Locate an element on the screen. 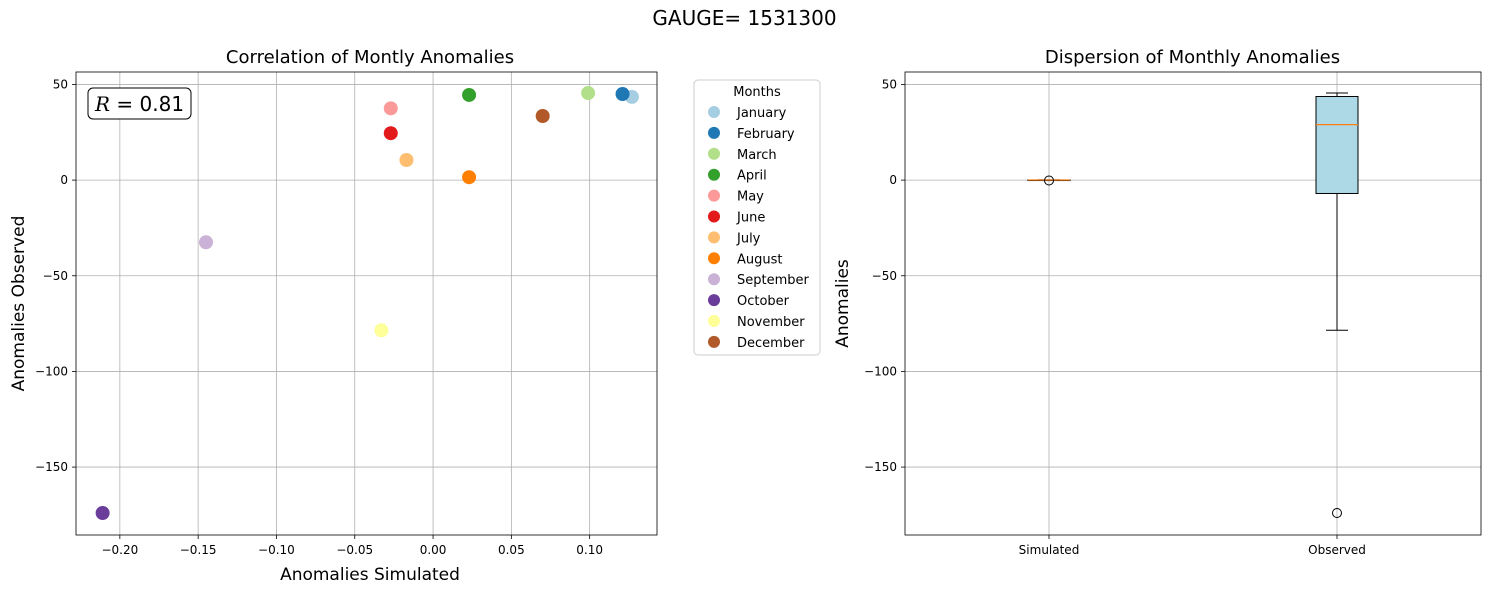  legend-marker-december is located at coordinates (714, 341).